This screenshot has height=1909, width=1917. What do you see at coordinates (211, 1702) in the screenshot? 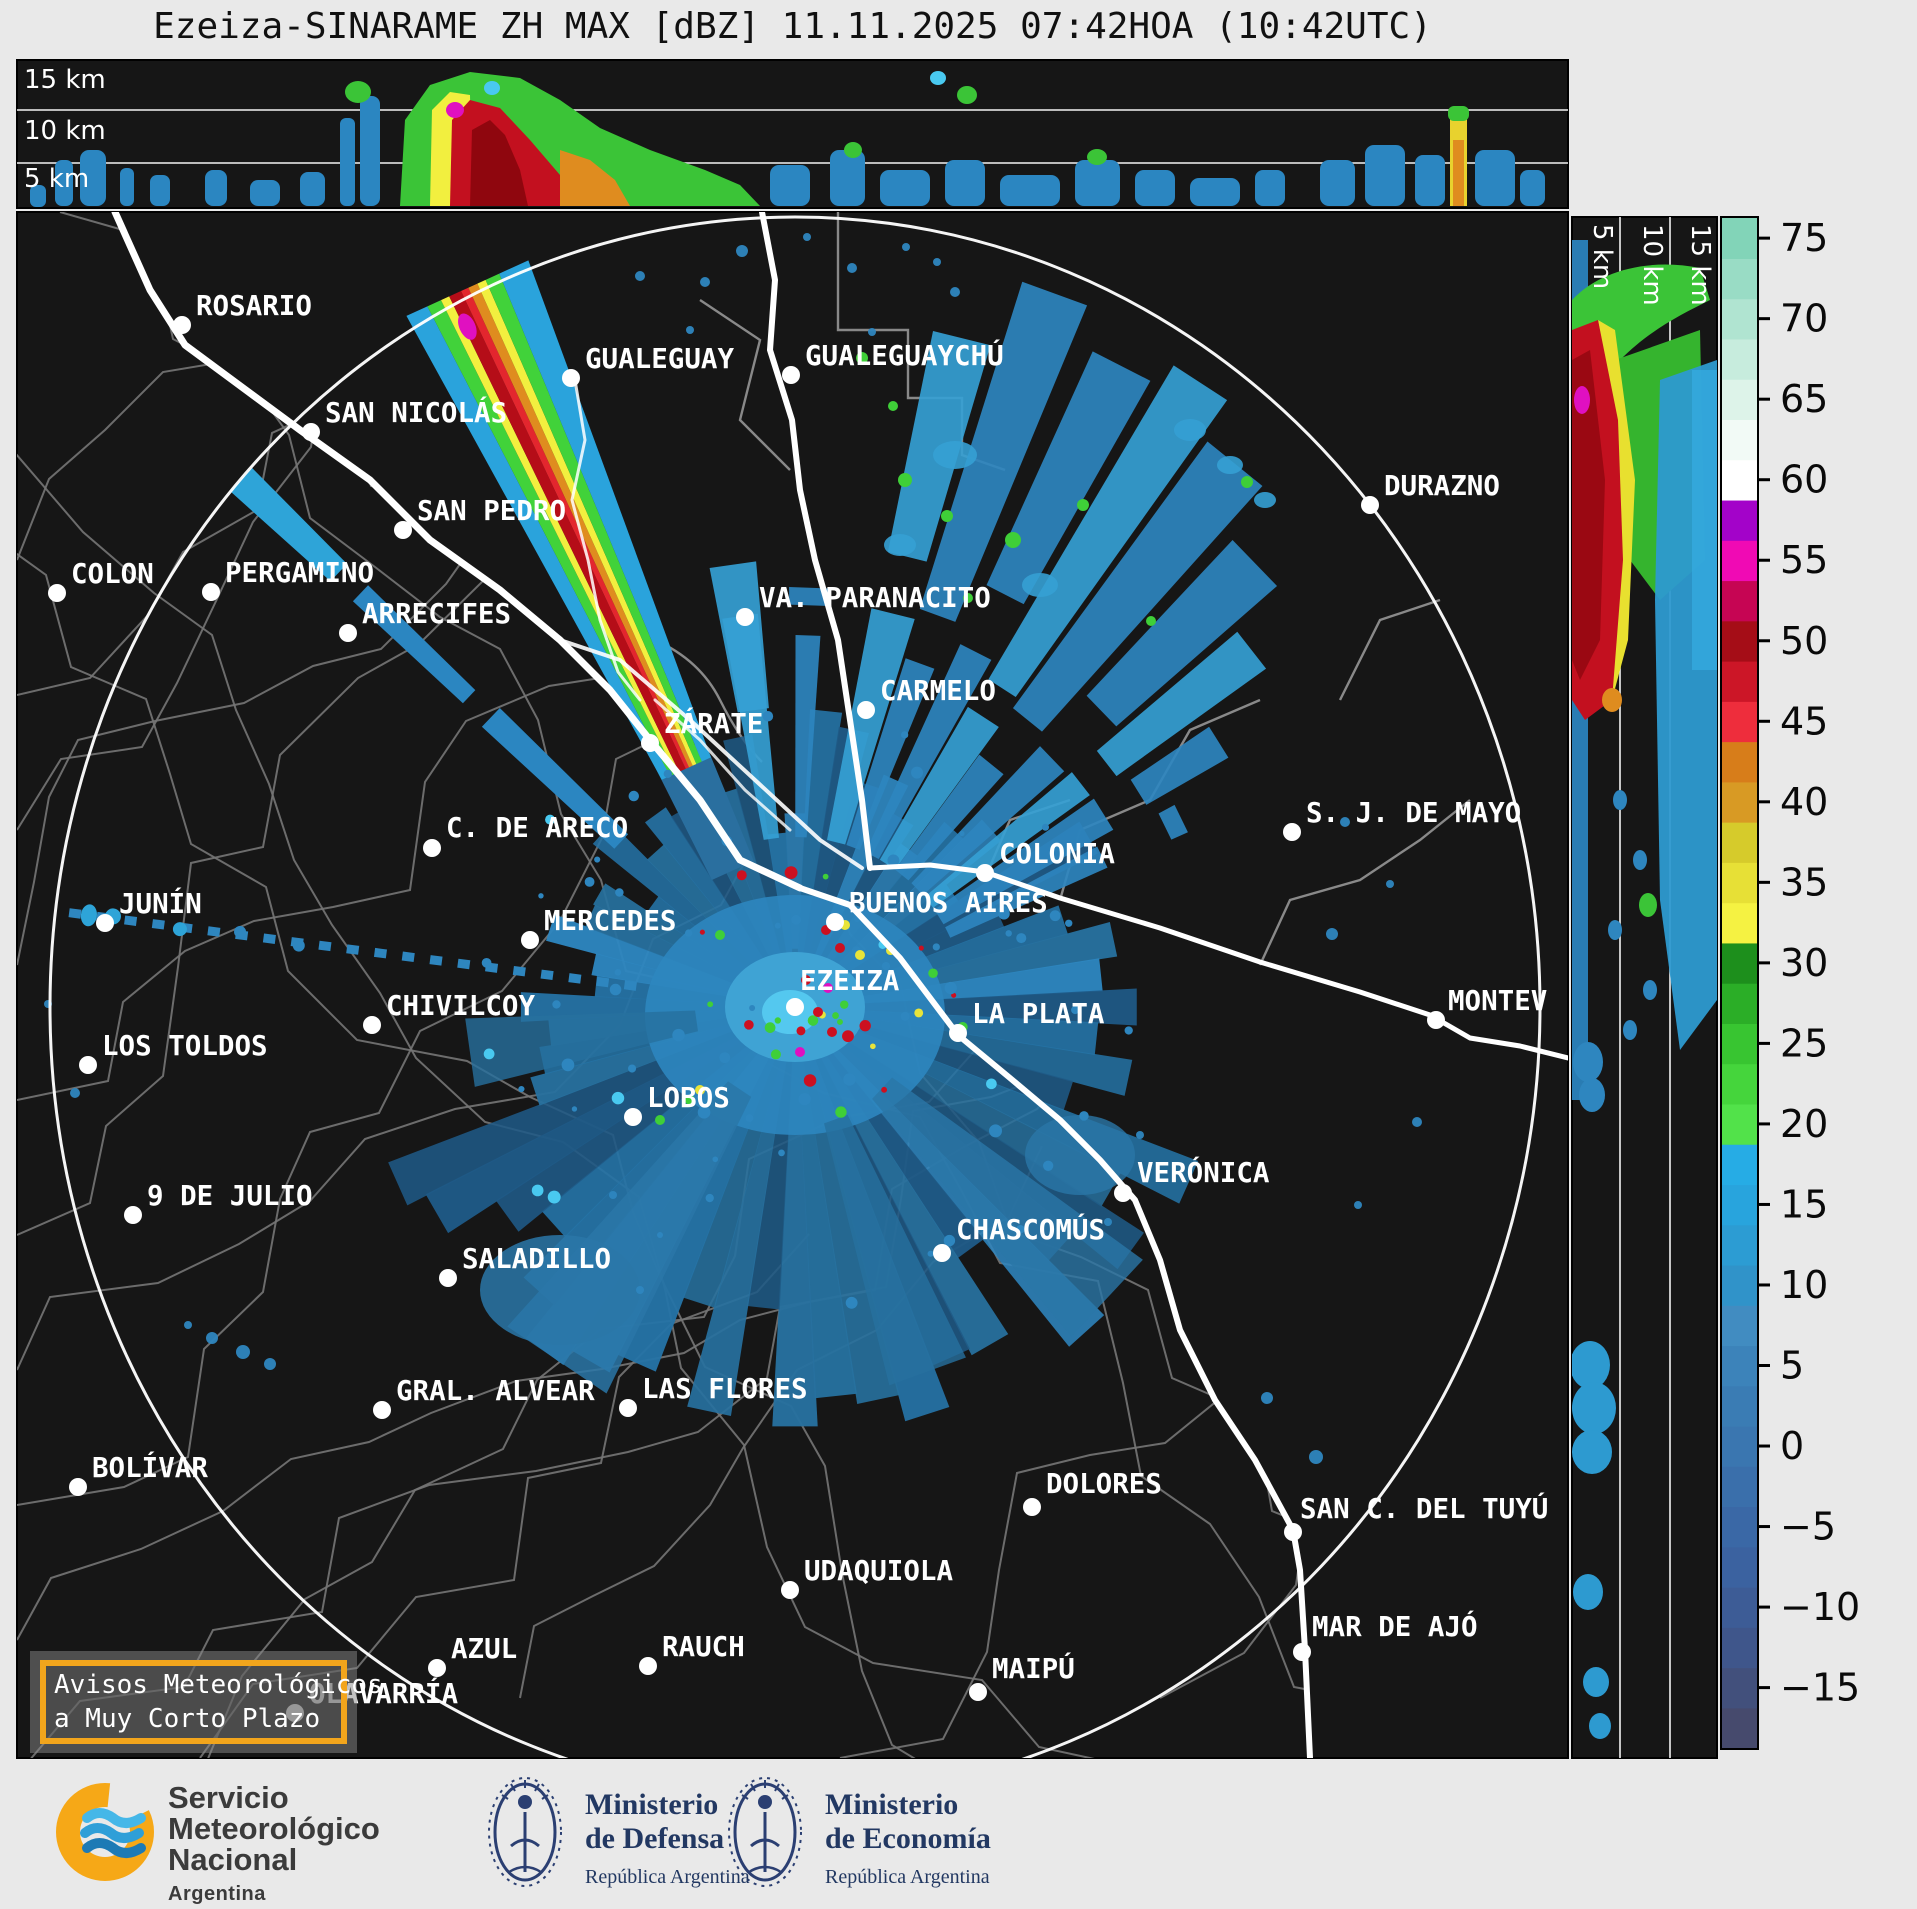
I see `very-short-term-warnings-button: Avisos Meteorológicos a Muy Corto Plazo` at bounding box center [211, 1702].